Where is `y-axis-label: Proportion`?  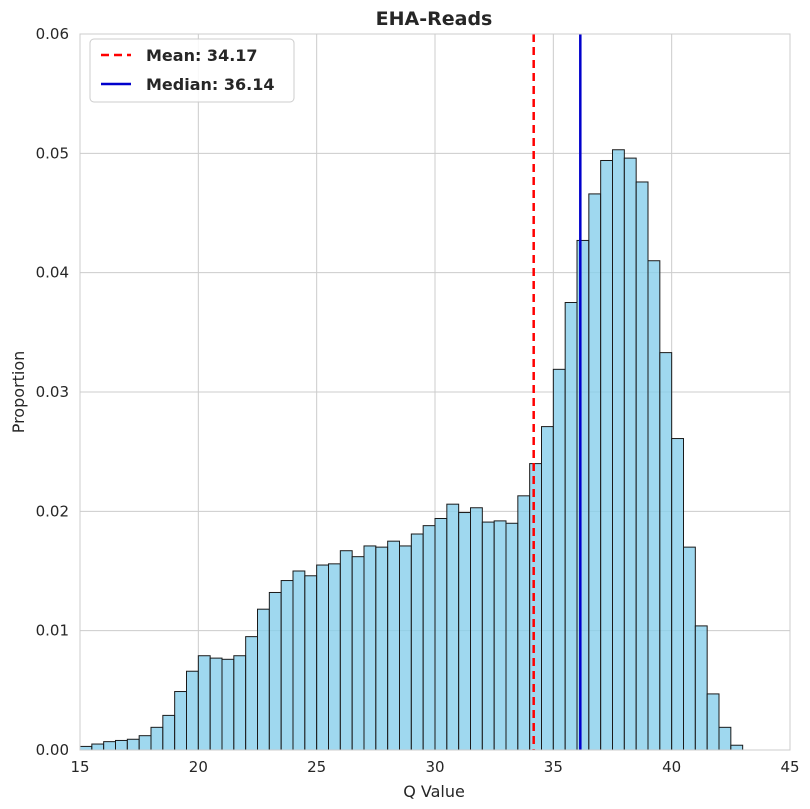 y-axis-label: Proportion is located at coordinates (18, 392).